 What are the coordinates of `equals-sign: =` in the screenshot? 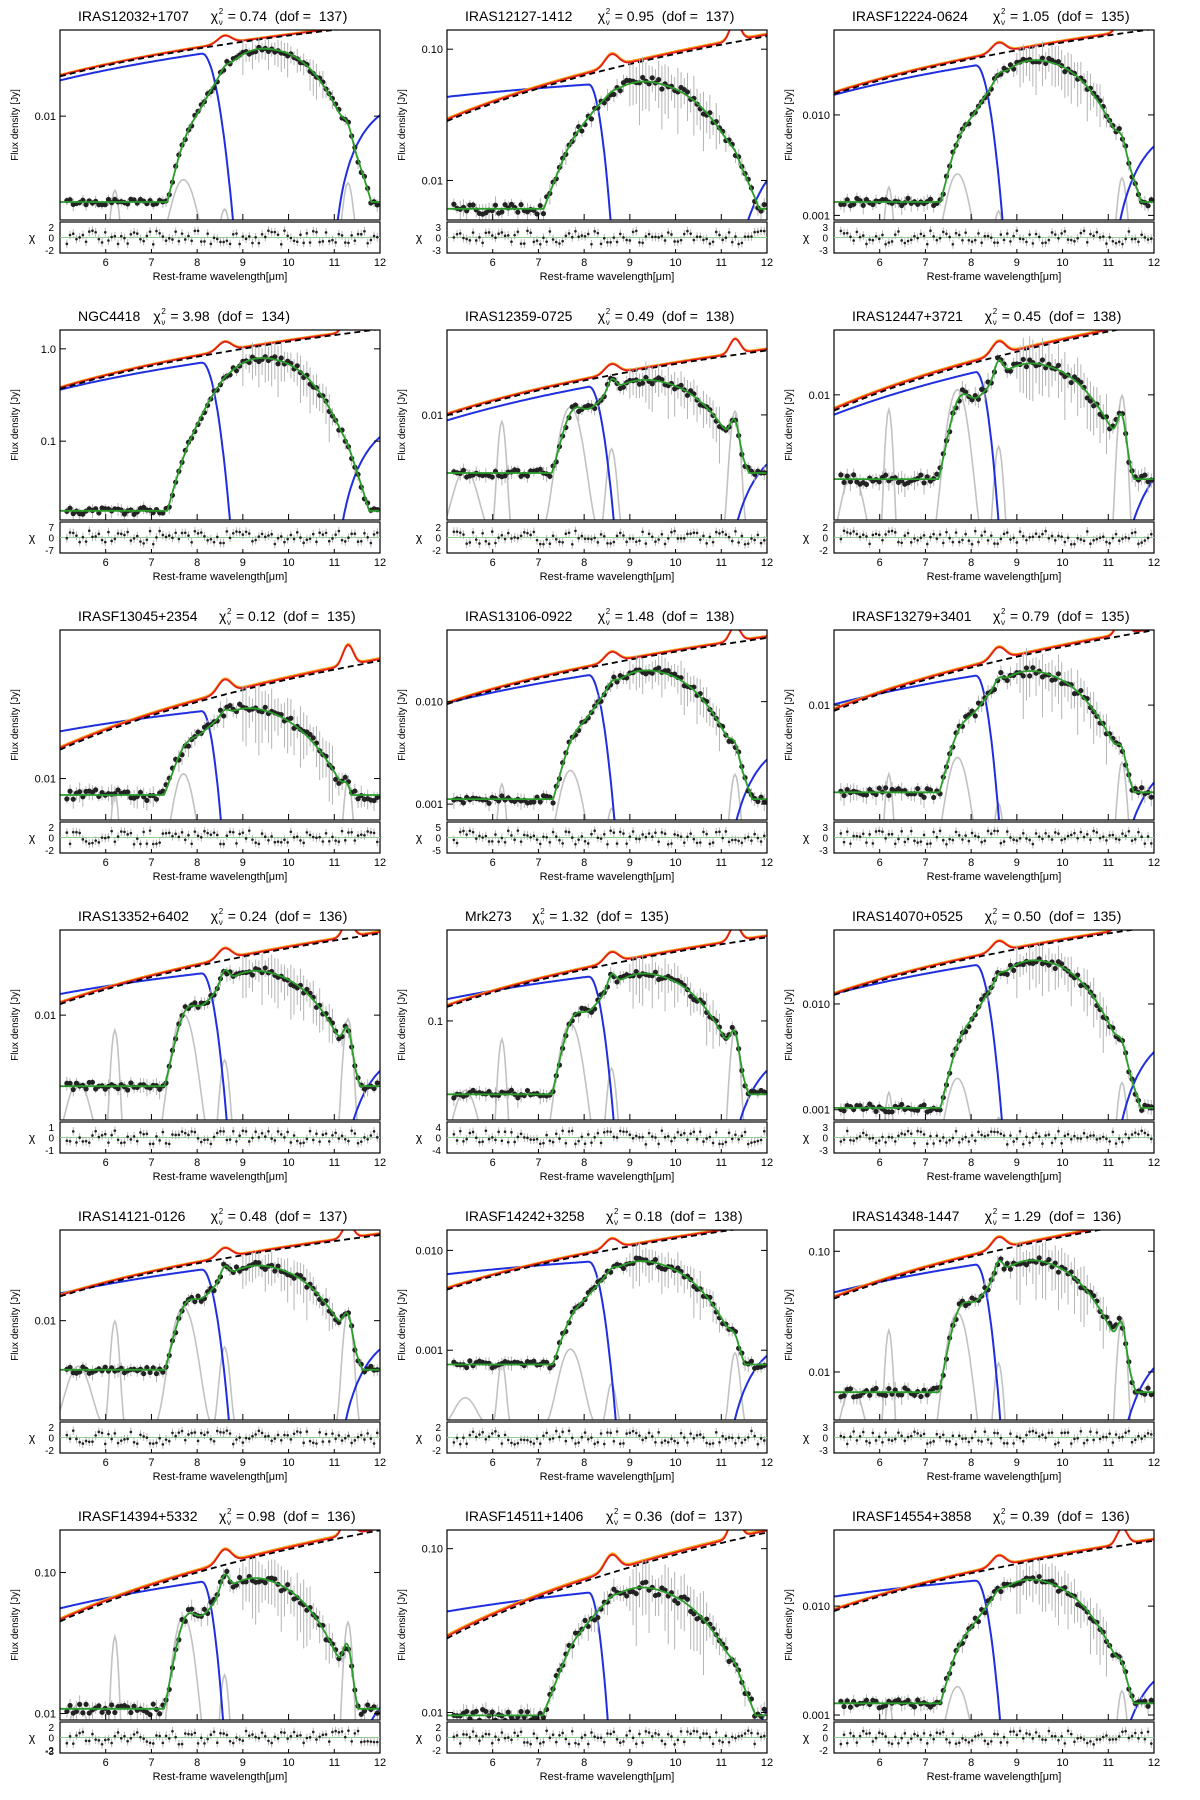 It's located at (619, 16).